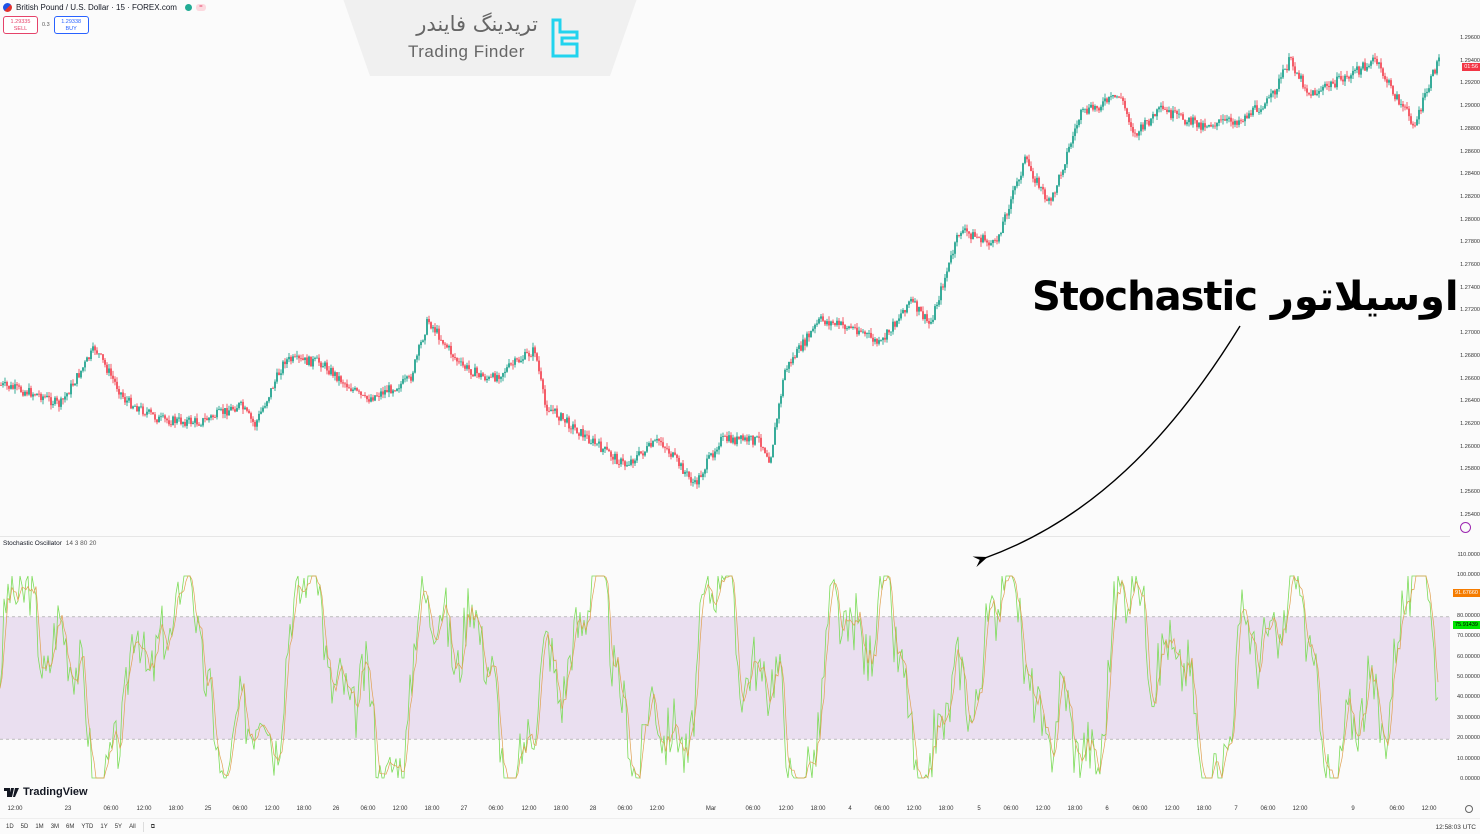  Describe the element at coordinates (11, 792) in the screenshot. I see `tradingview-icon` at that location.